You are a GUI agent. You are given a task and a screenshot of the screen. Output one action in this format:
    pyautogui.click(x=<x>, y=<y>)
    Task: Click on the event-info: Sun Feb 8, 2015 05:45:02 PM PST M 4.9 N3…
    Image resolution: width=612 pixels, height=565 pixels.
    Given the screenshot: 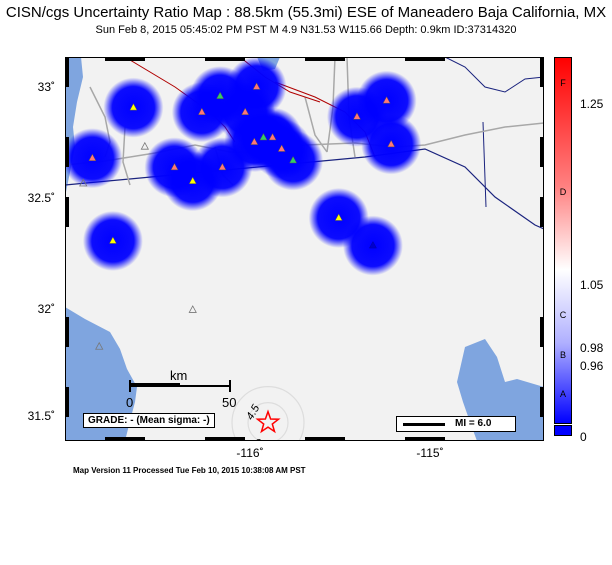 What is the action you would take?
    pyautogui.click(x=306, y=30)
    